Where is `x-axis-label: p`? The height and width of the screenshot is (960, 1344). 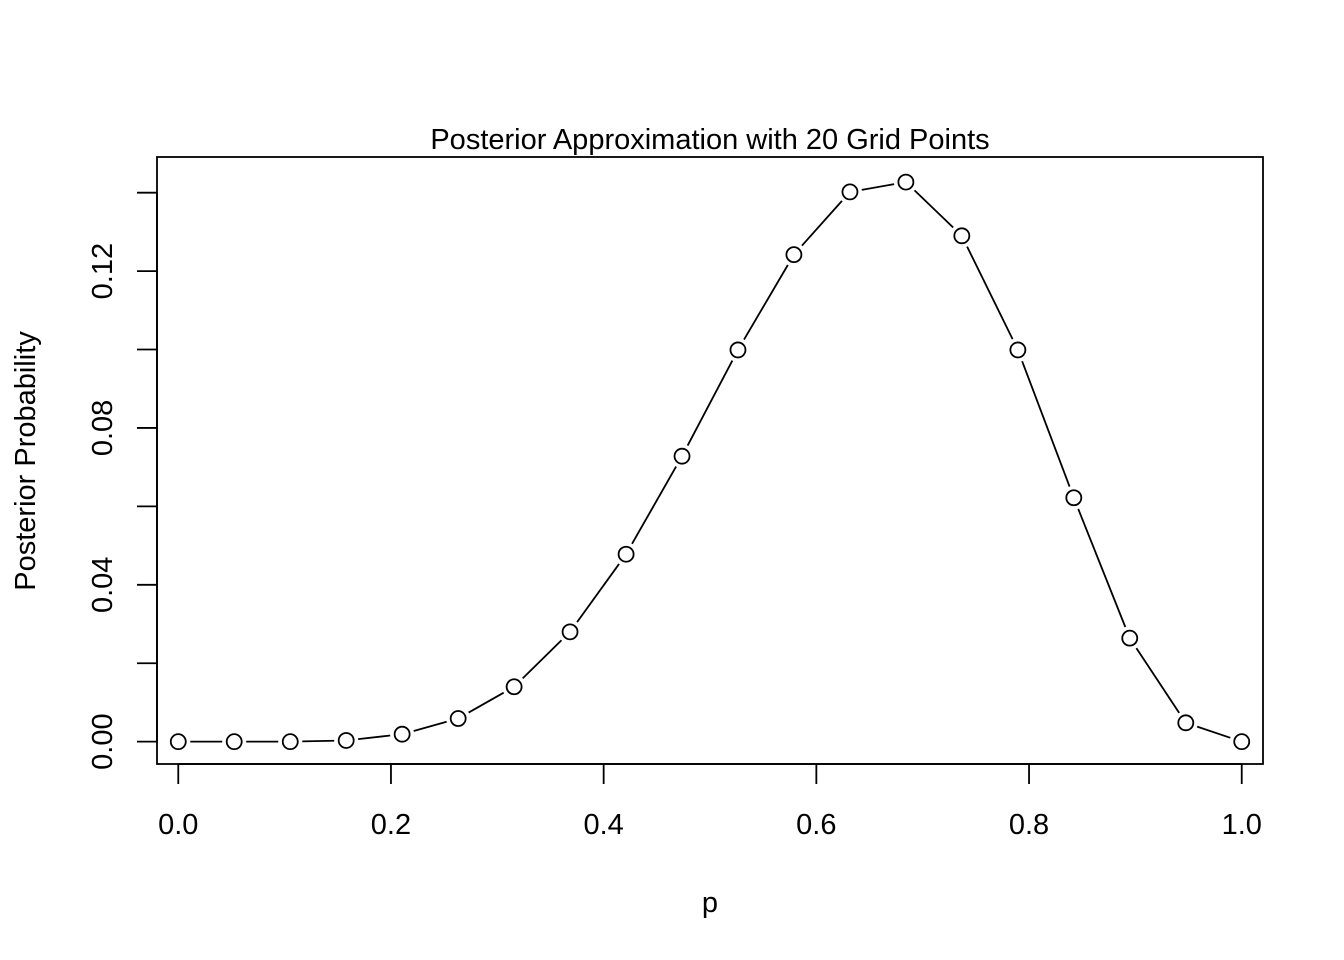
x-axis-label: p is located at coordinates (710, 903).